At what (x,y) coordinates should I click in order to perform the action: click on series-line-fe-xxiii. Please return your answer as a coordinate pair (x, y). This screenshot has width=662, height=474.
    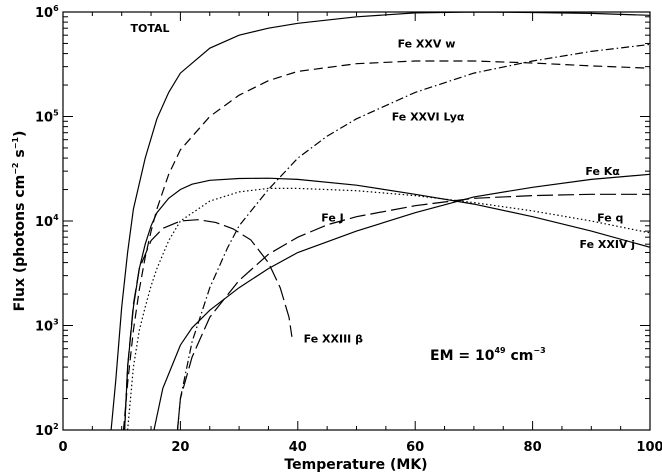
    Looking at the image, I should click on (208, 324).